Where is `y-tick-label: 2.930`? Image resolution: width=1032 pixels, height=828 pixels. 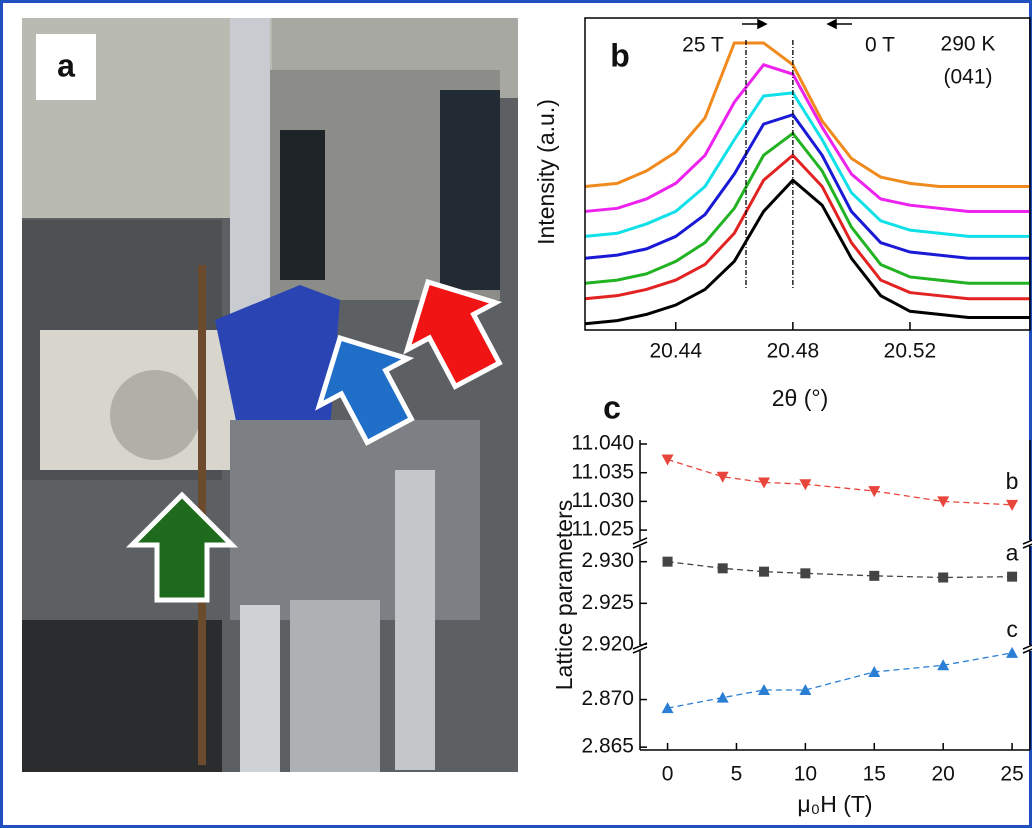 y-tick-label: 2.930 is located at coordinates (607, 560).